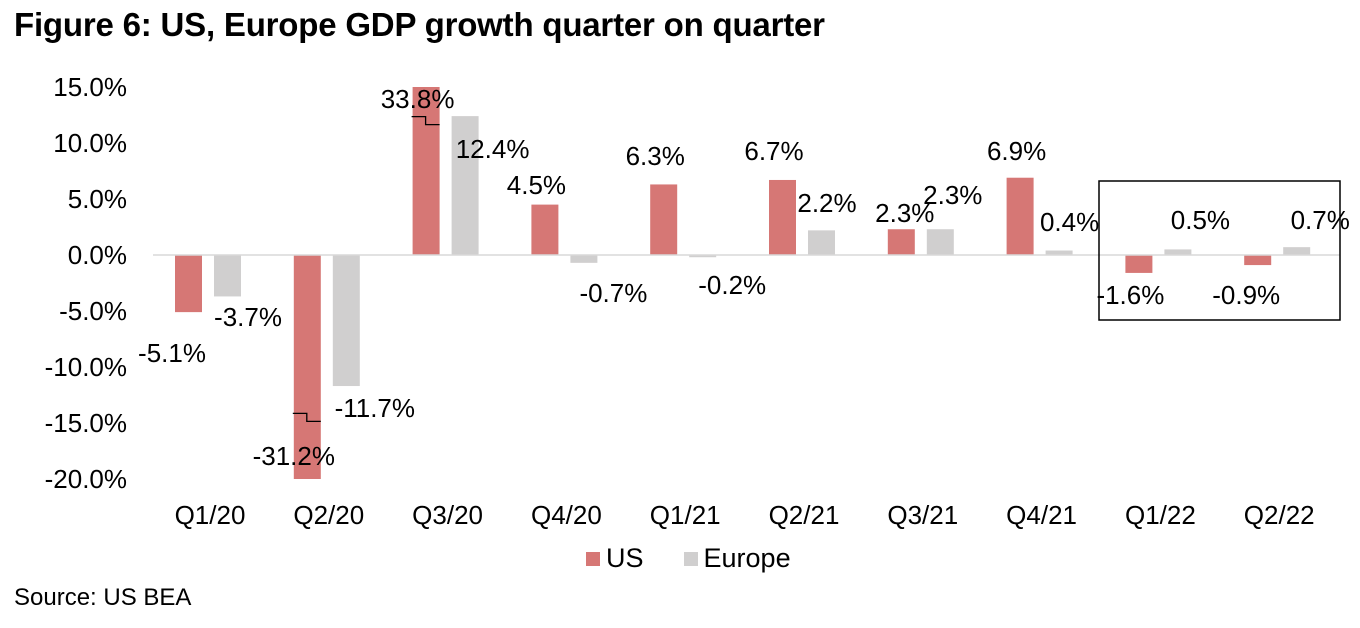 The height and width of the screenshot is (628, 1360). I want to click on x-tick-label: Q2/21, so click(804, 515).